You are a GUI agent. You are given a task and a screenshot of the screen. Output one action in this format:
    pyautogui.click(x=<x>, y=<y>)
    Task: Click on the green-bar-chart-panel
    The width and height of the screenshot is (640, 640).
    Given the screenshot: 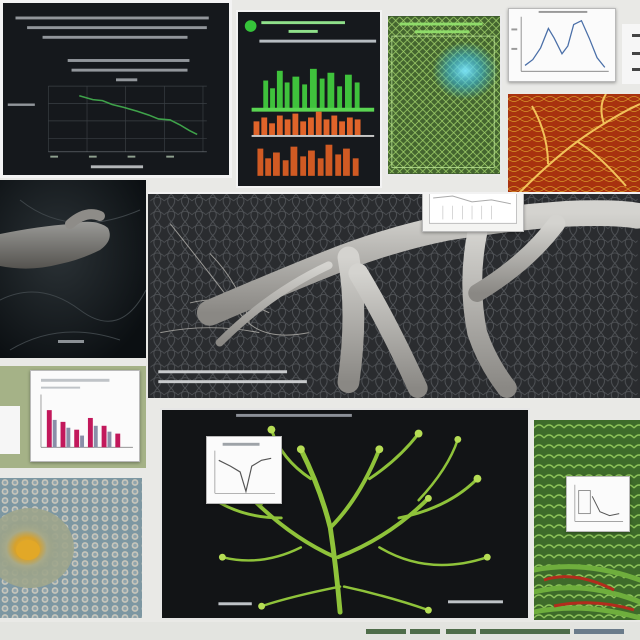 What is the action you would take?
    pyautogui.click(x=309, y=99)
    